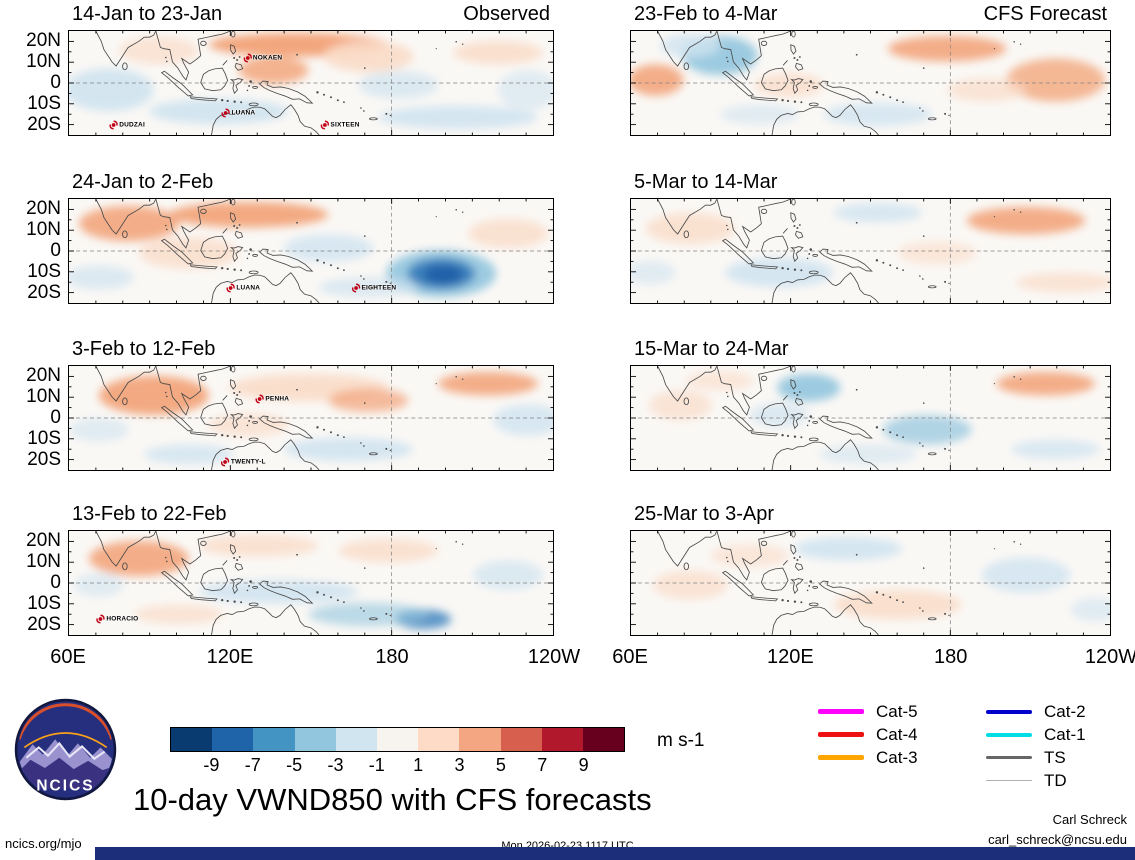  I want to click on colorbar-tick-label: 3, so click(459, 765).